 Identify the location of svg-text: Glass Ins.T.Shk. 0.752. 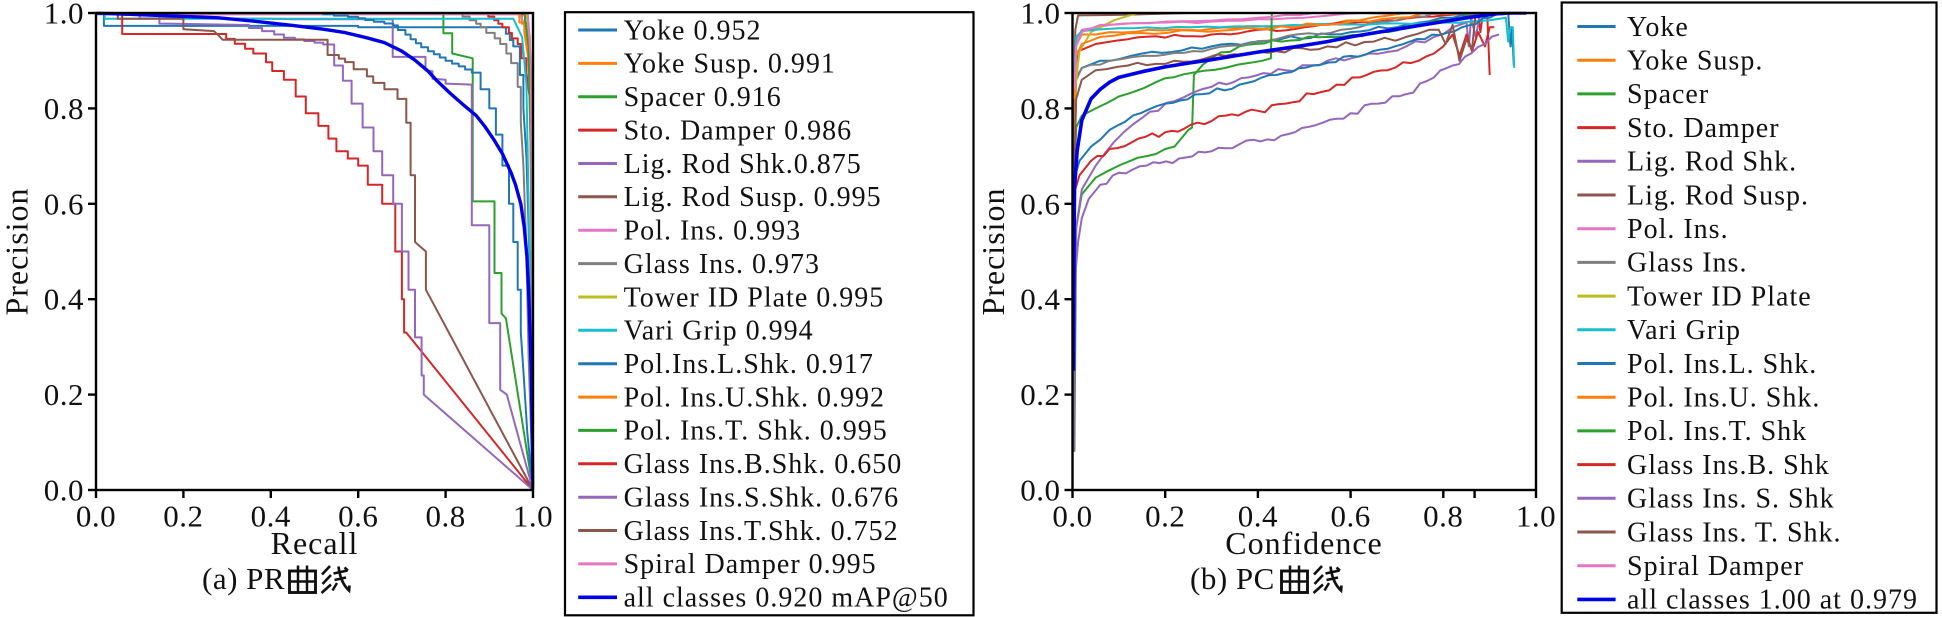
(761, 531).